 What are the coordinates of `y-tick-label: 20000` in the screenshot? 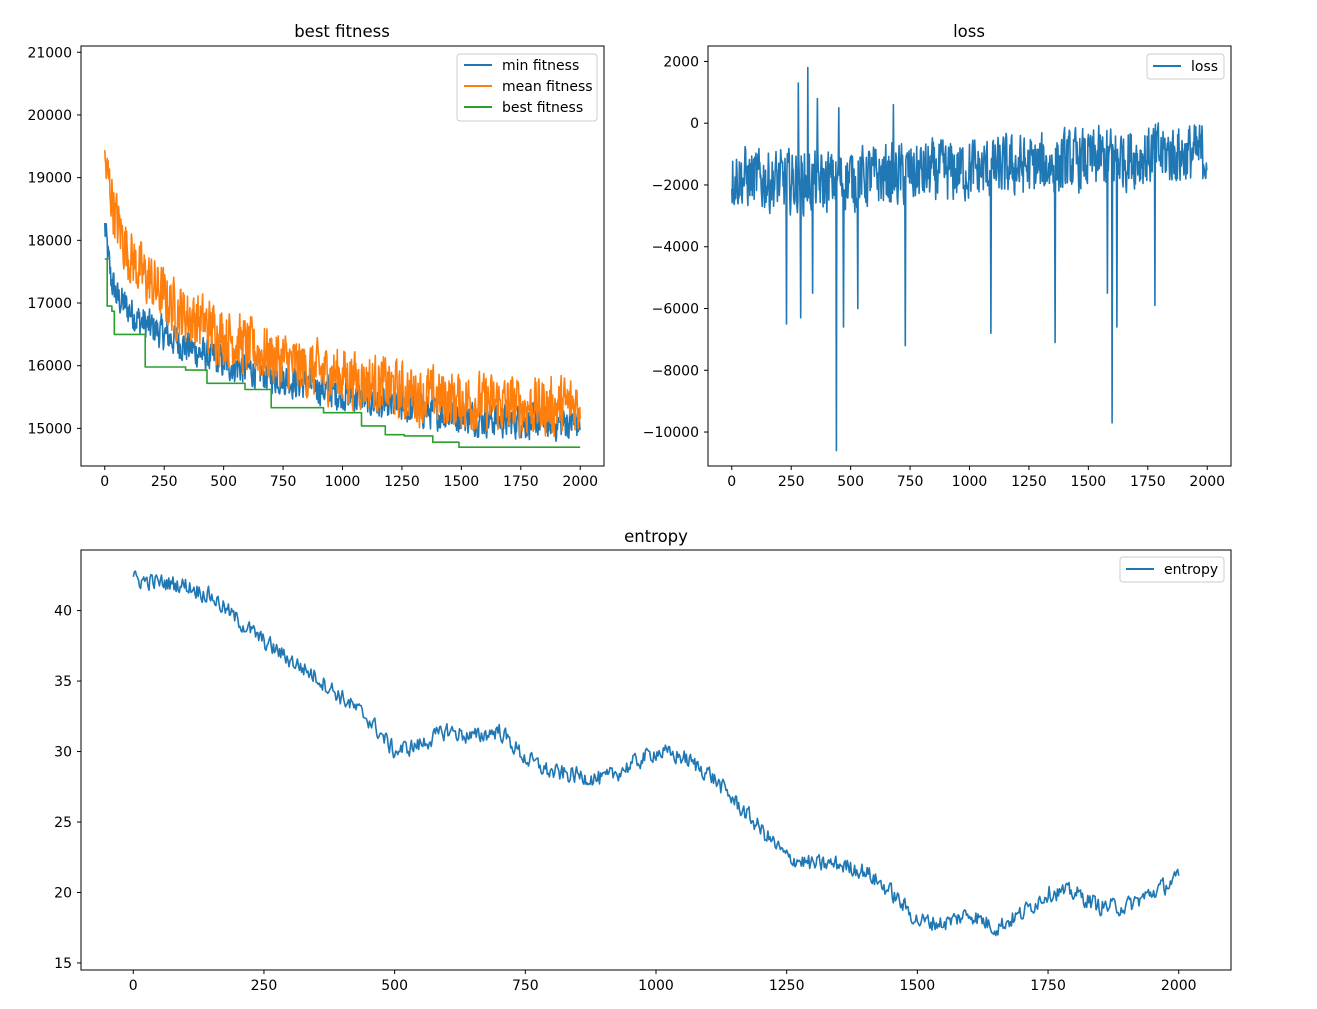 It's located at (49, 116).